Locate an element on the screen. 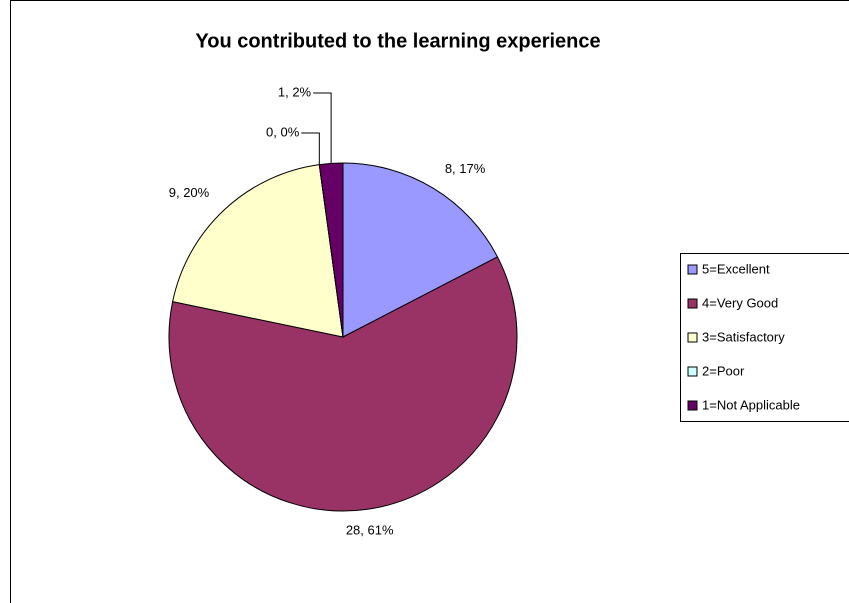 The height and width of the screenshot is (603, 849). data-label: 8, 17% is located at coordinates (465, 168).